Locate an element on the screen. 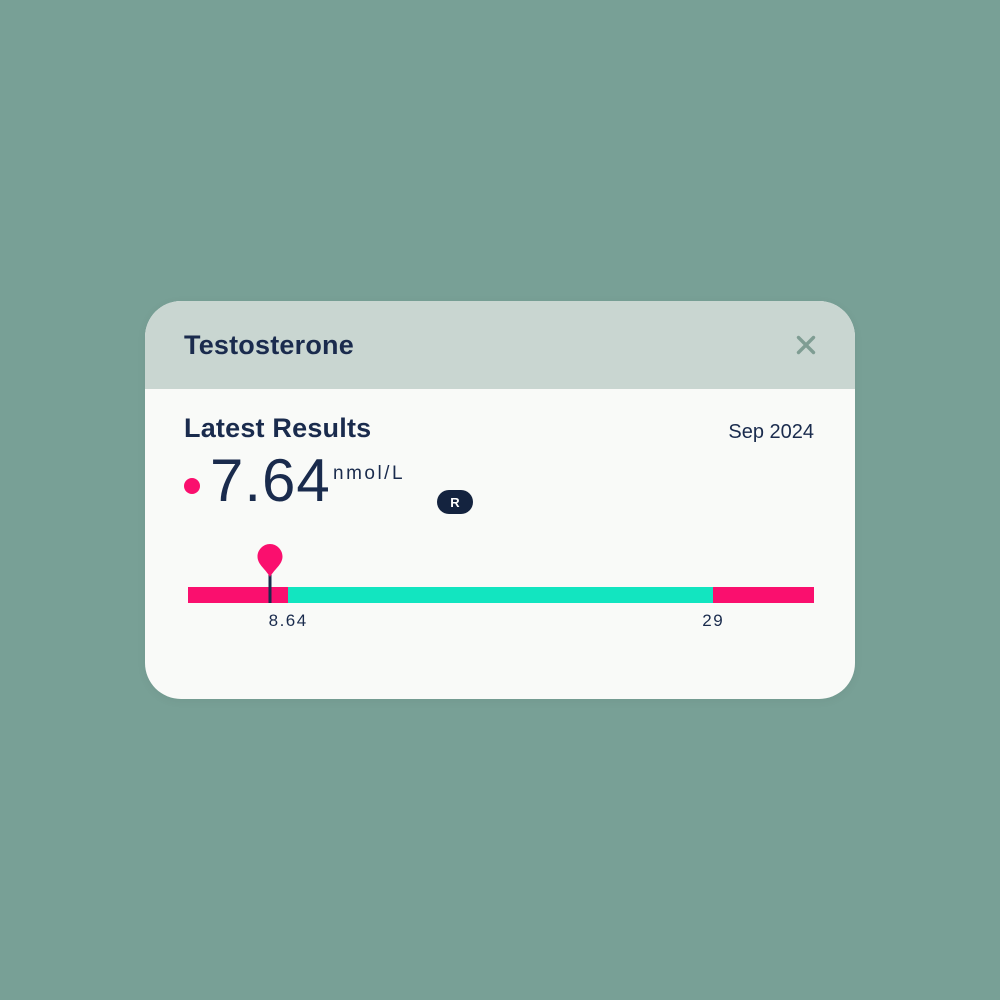 The image size is (1000, 1000). range-segment-in-range is located at coordinates (501, 595).